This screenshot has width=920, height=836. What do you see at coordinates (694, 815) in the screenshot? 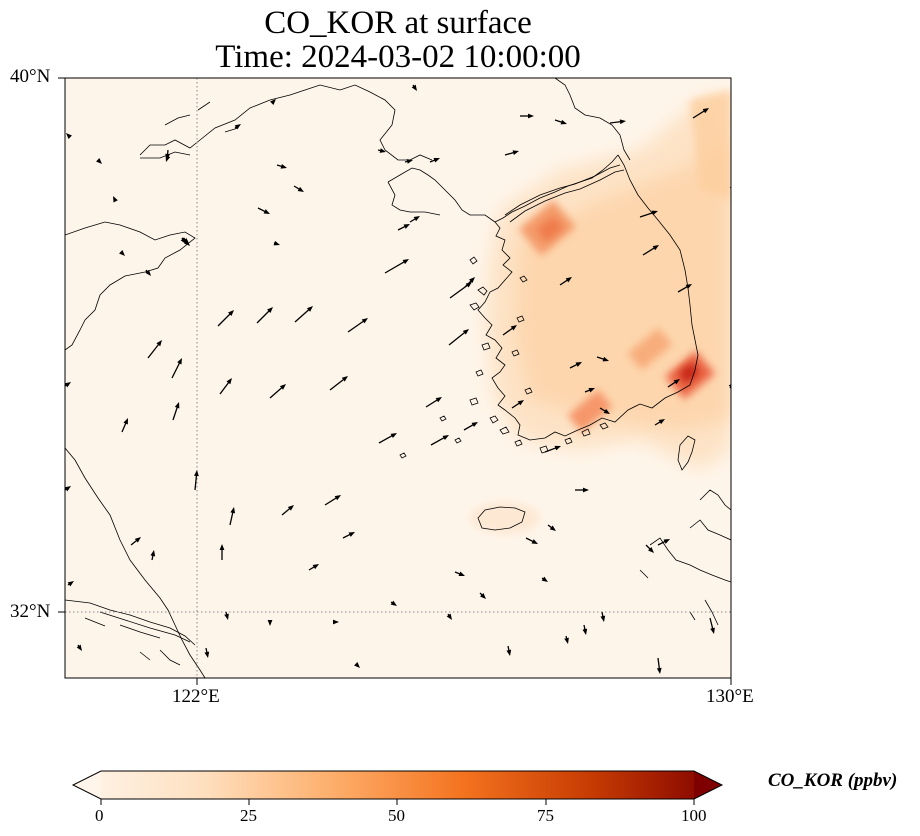
I see `colorbar-tick-100: 100` at bounding box center [694, 815].